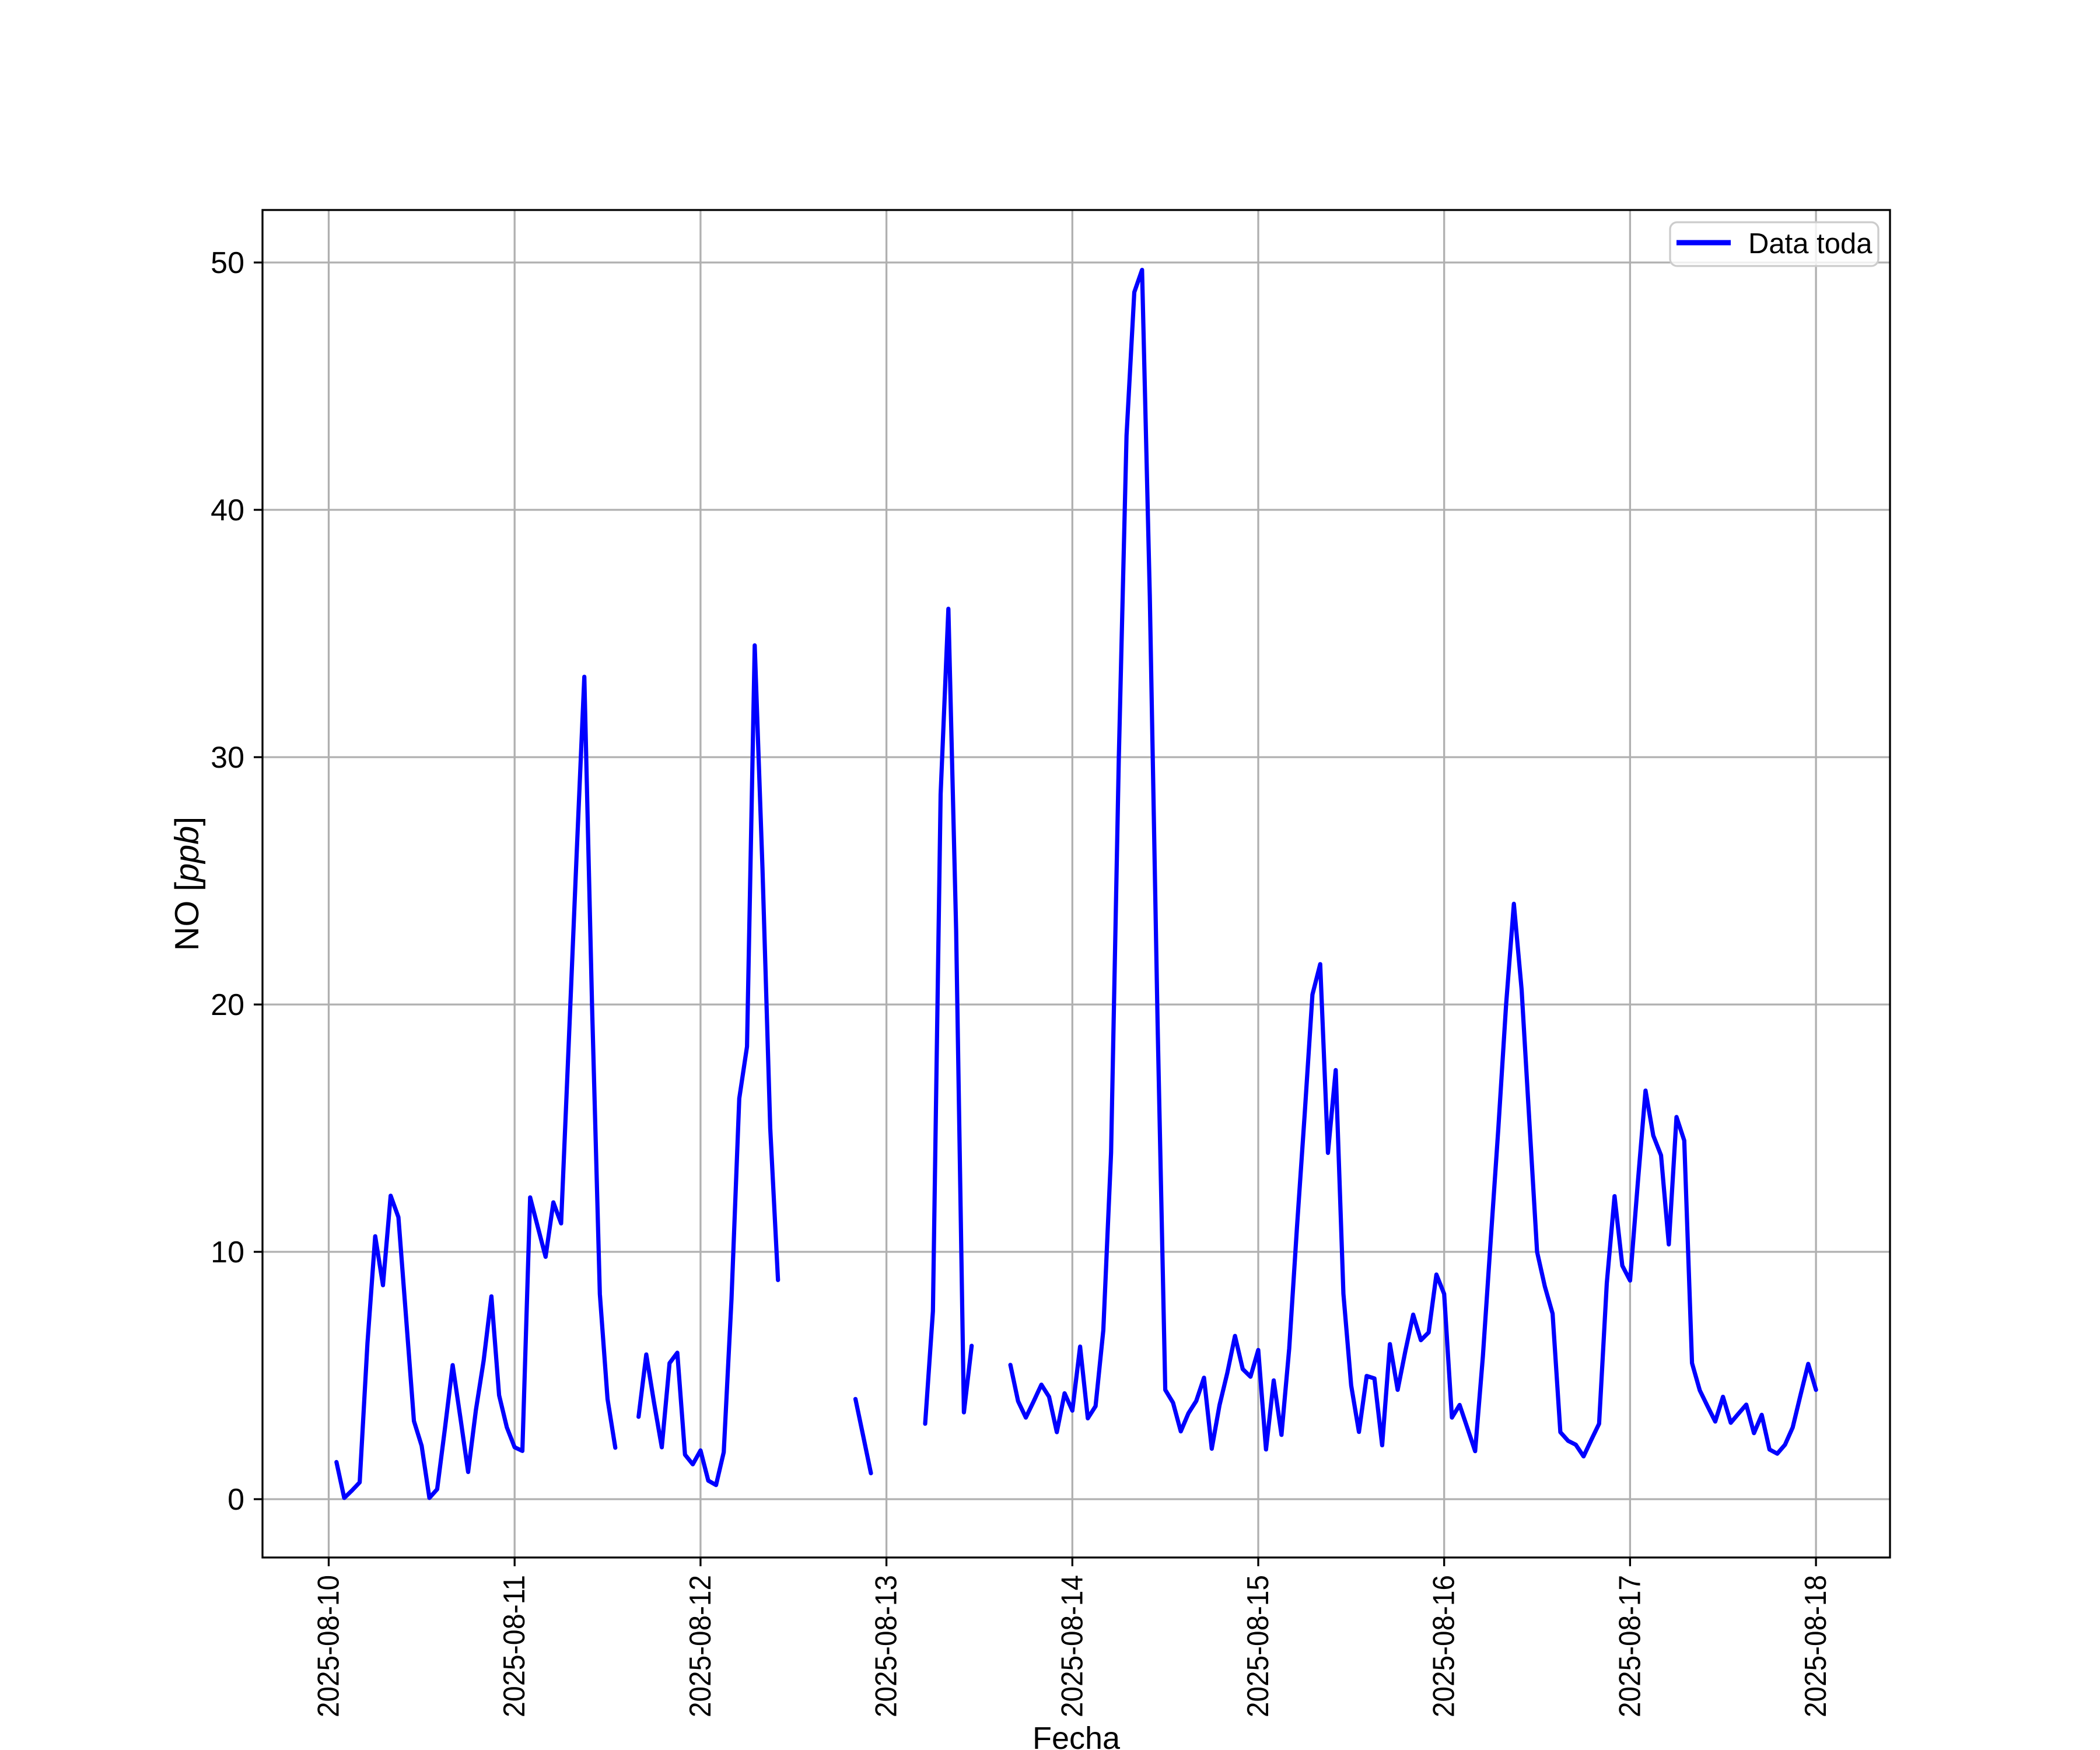  What do you see at coordinates (228, 263) in the screenshot?
I see `svg-text: 50` at bounding box center [228, 263].